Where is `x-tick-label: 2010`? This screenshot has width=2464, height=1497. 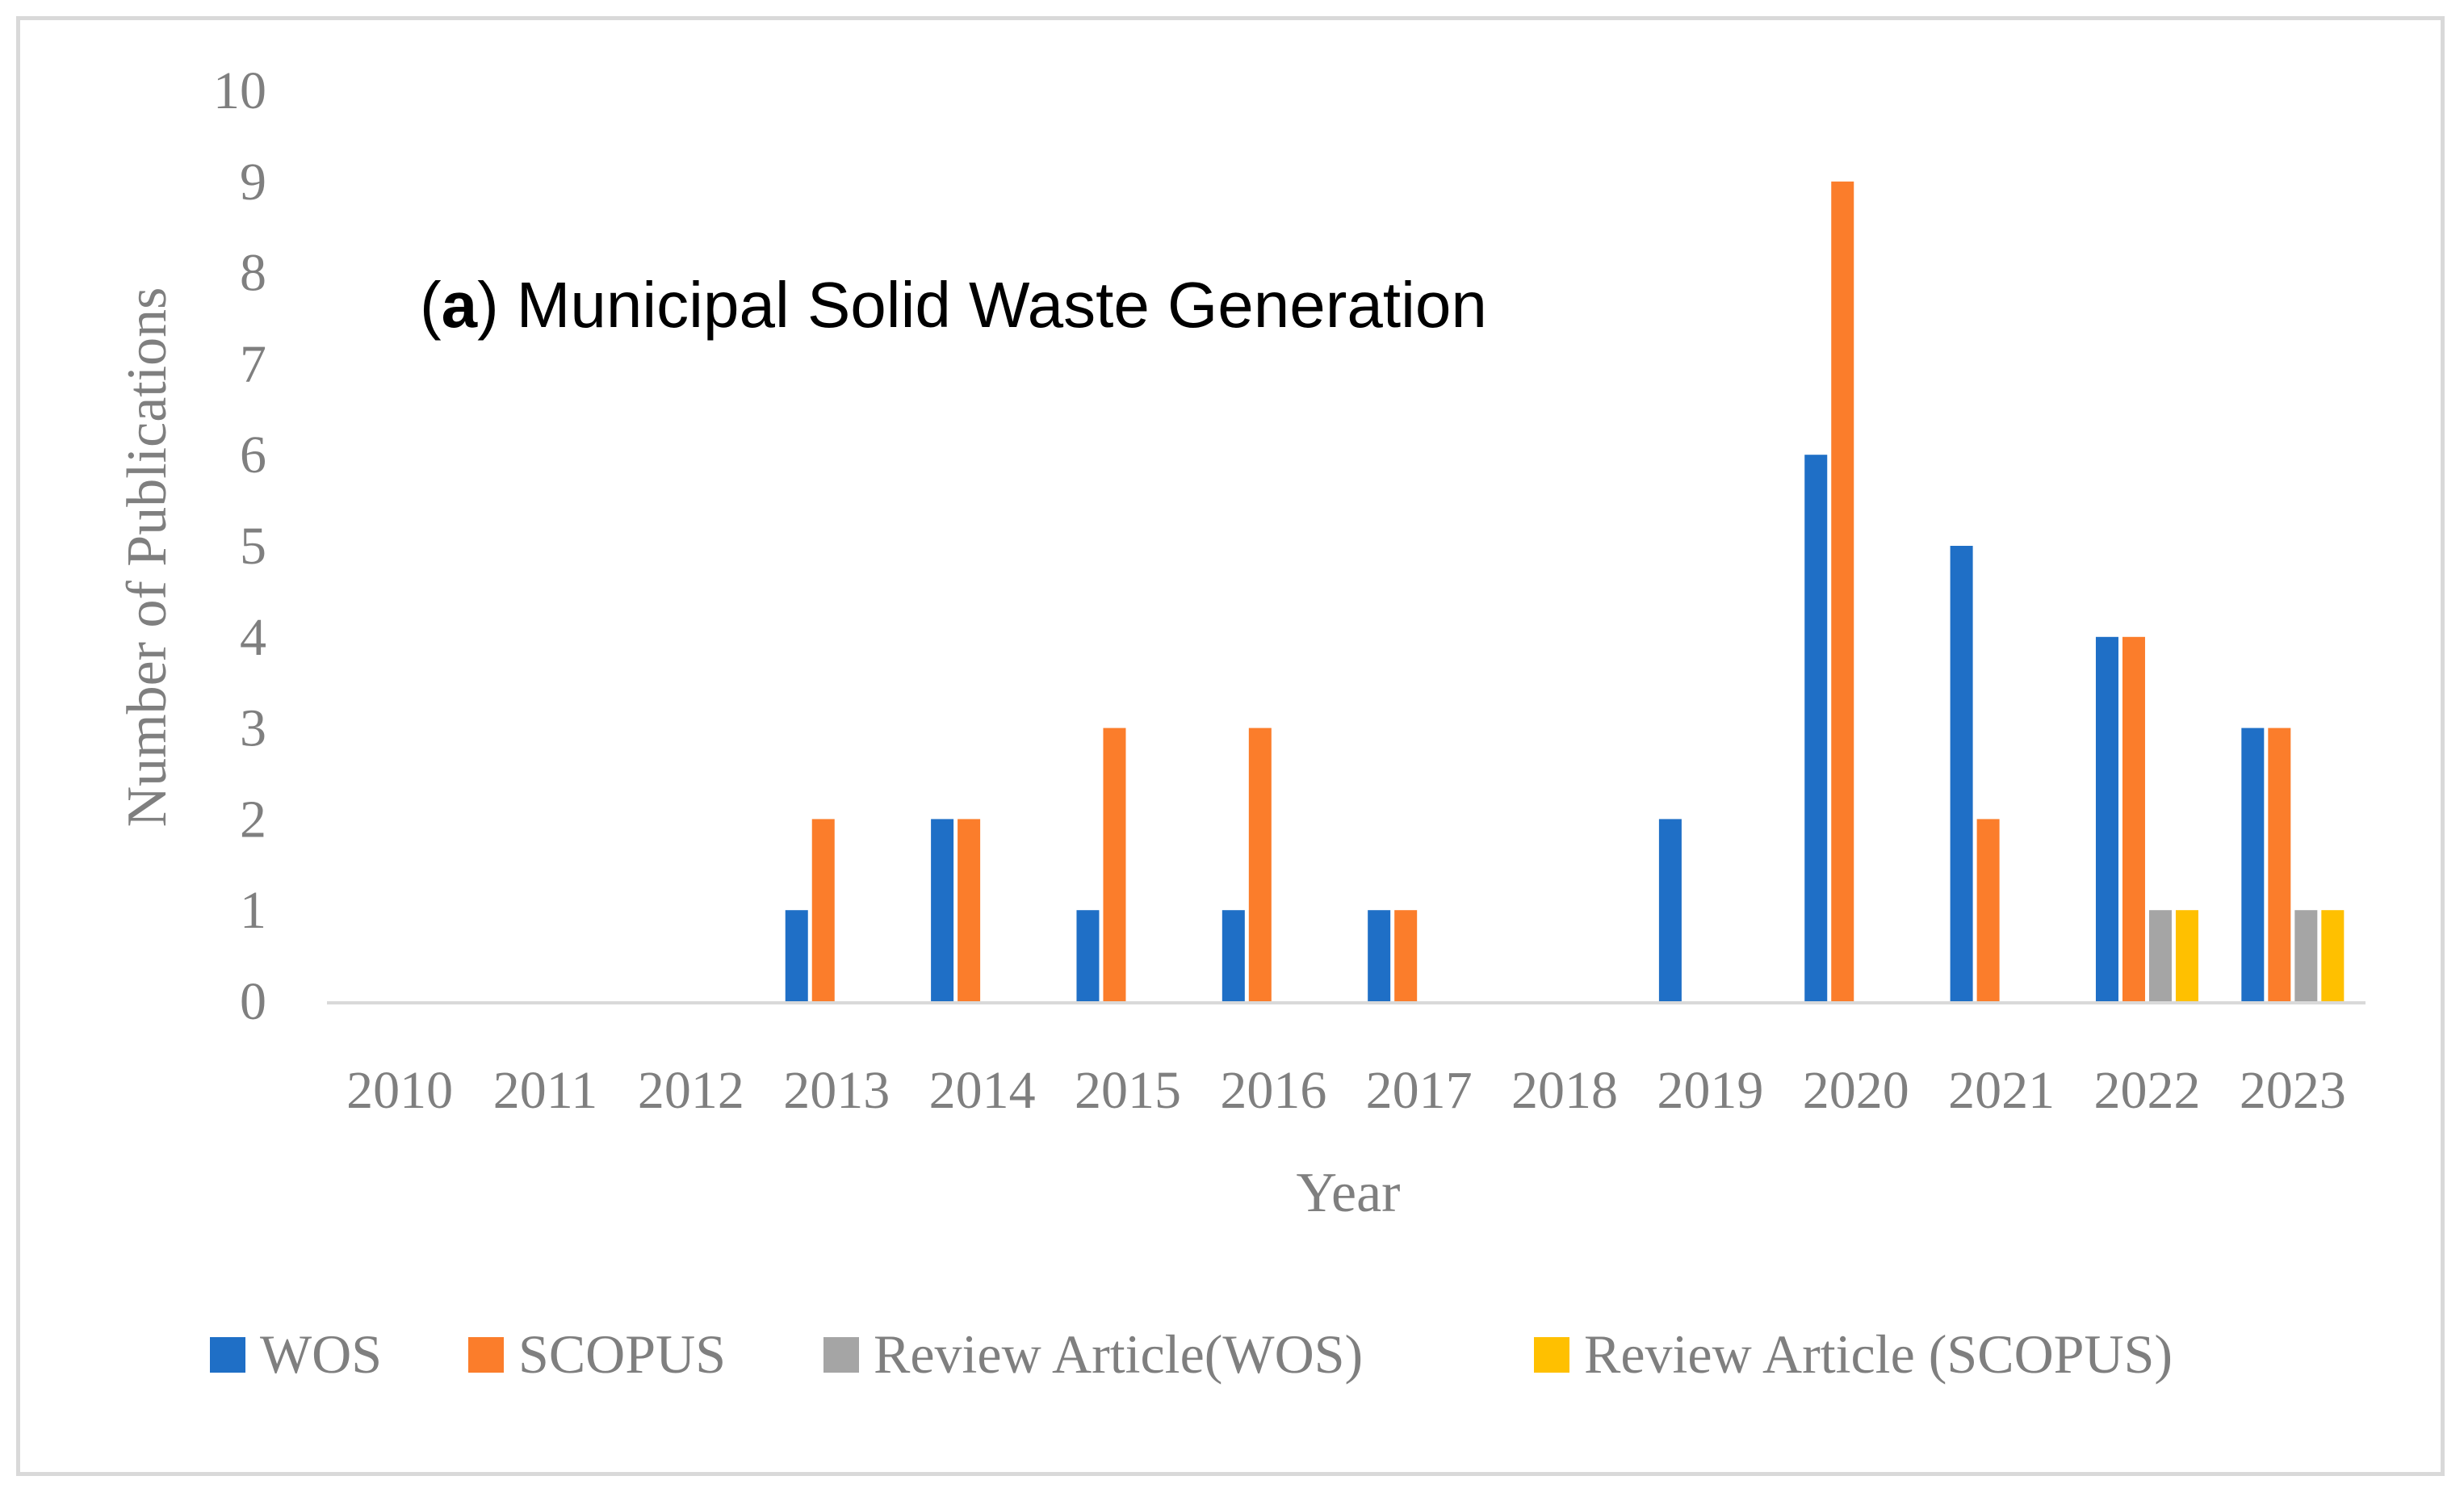
x-tick-label: 2010 is located at coordinates (399, 1090).